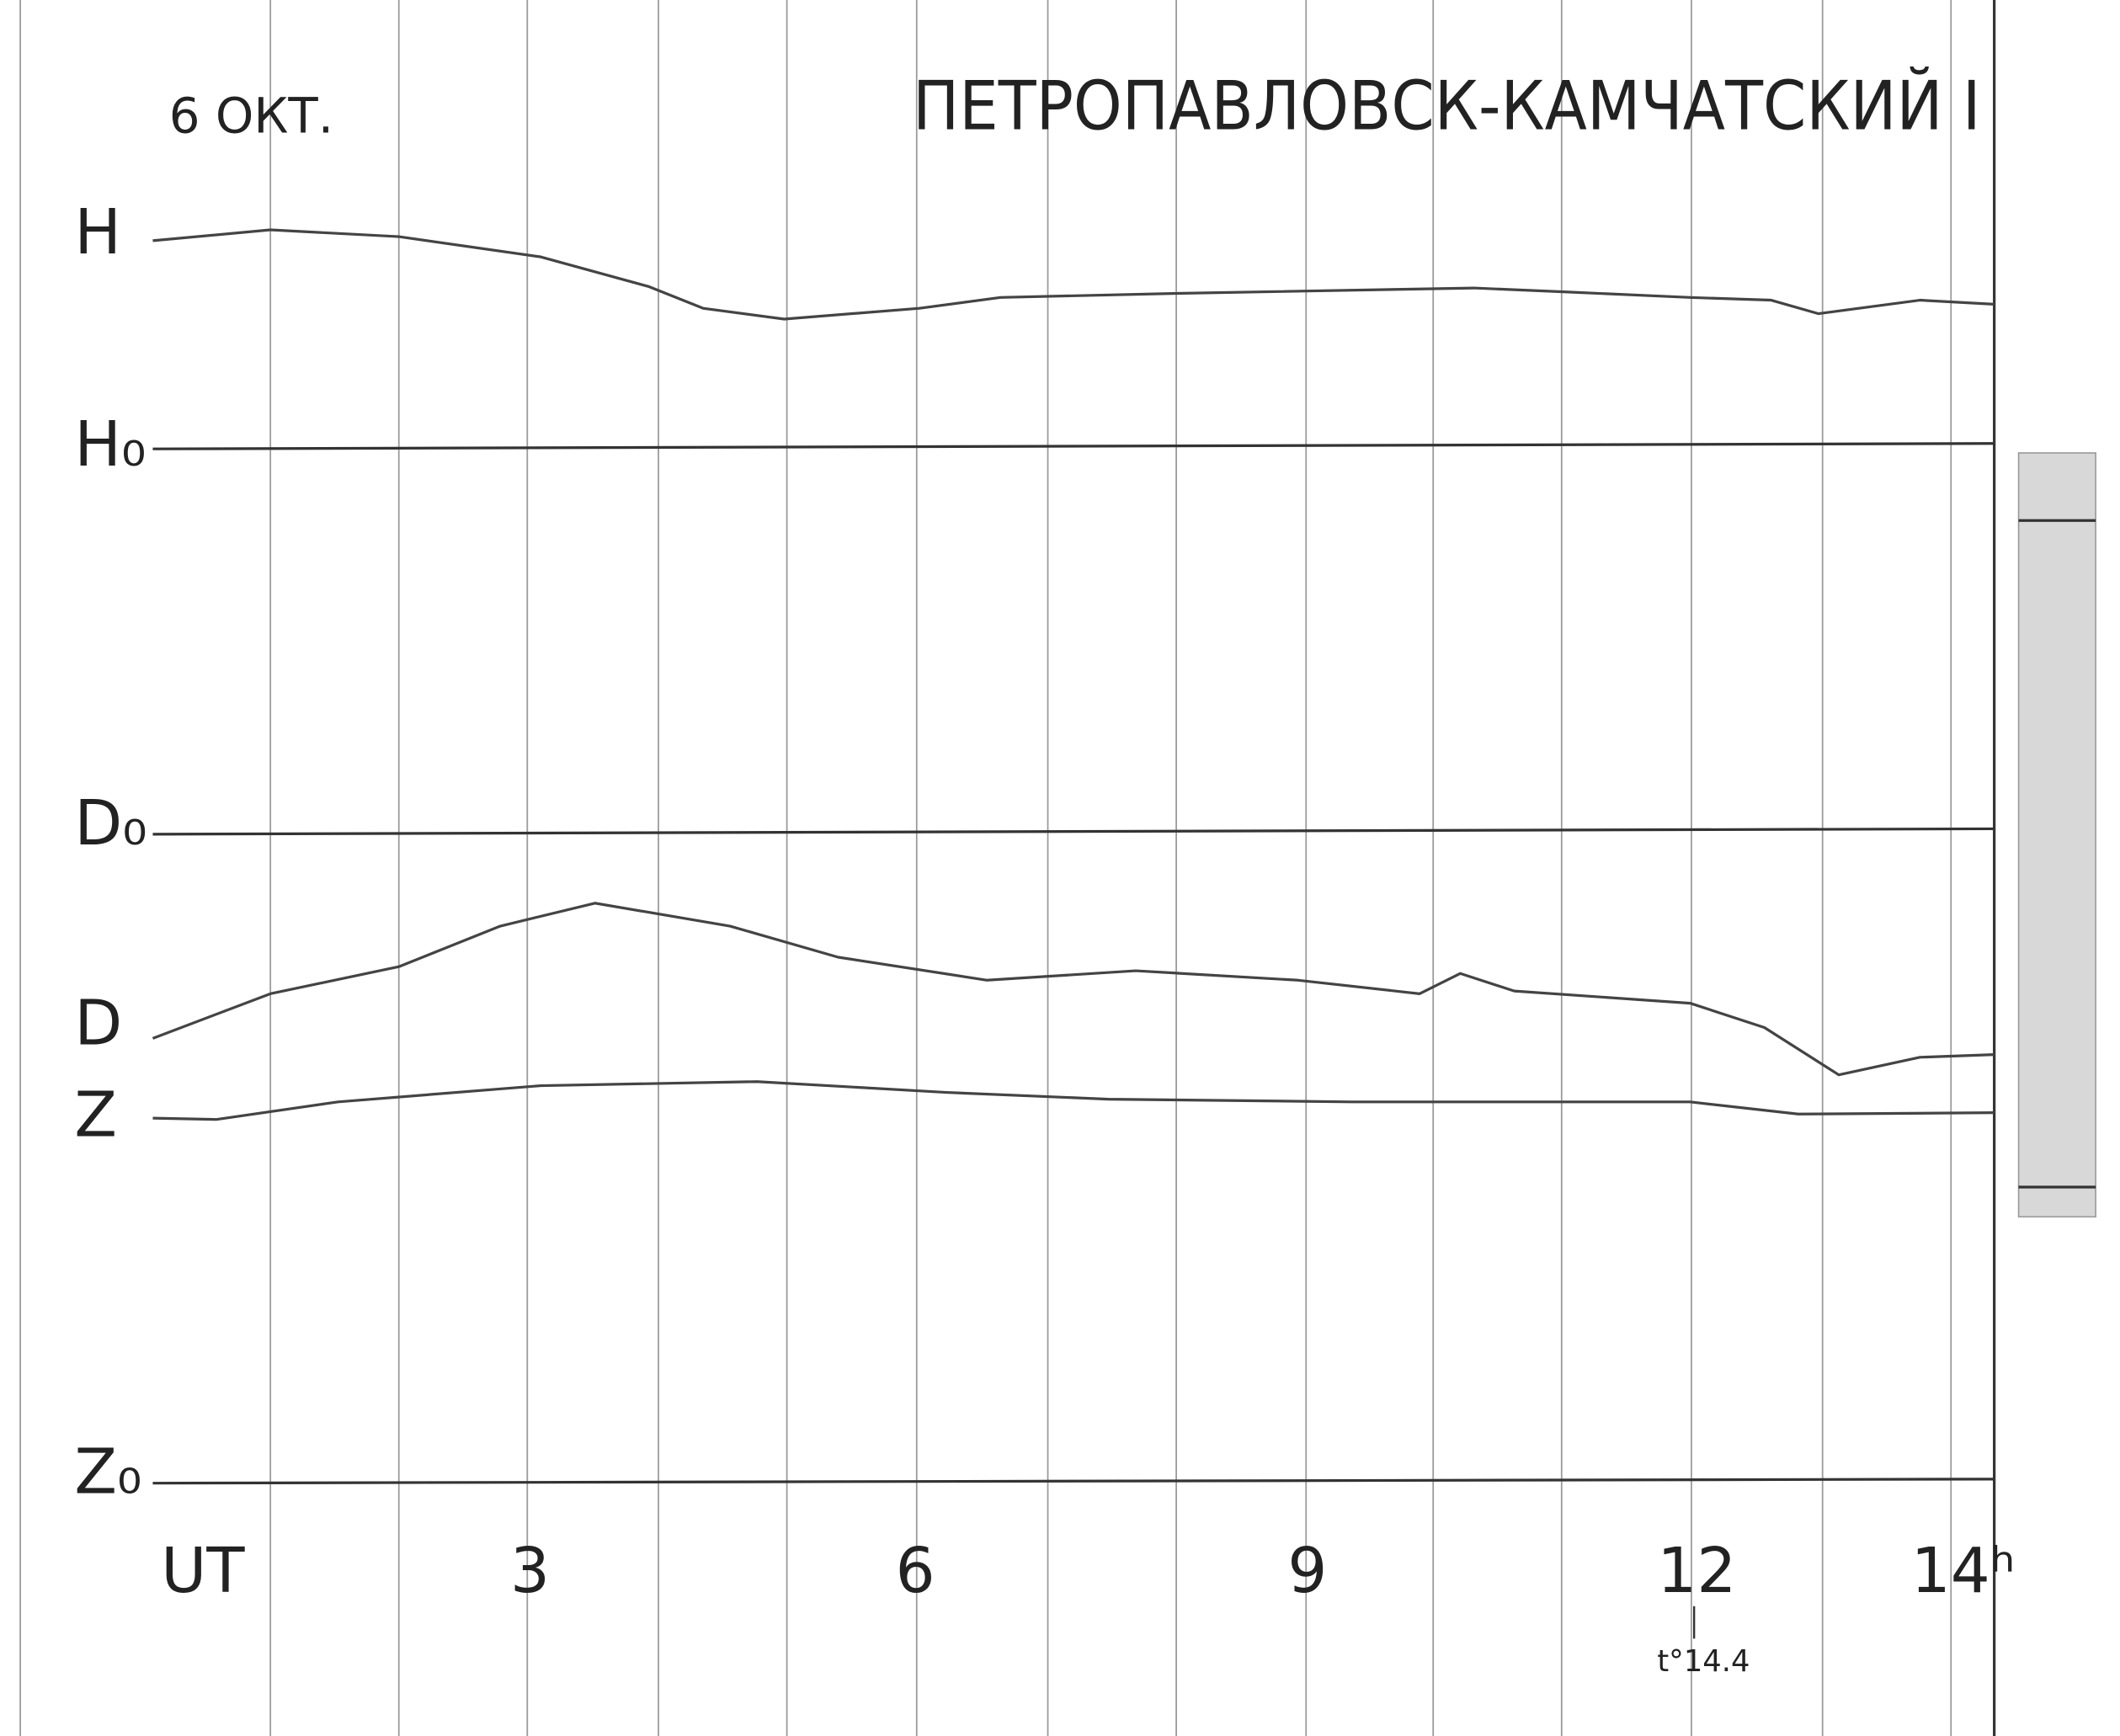 The width and height of the screenshot is (2120, 1736). What do you see at coordinates (1703, 1661) in the screenshot?
I see `temperature-note: t°14.4` at bounding box center [1703, 1661].